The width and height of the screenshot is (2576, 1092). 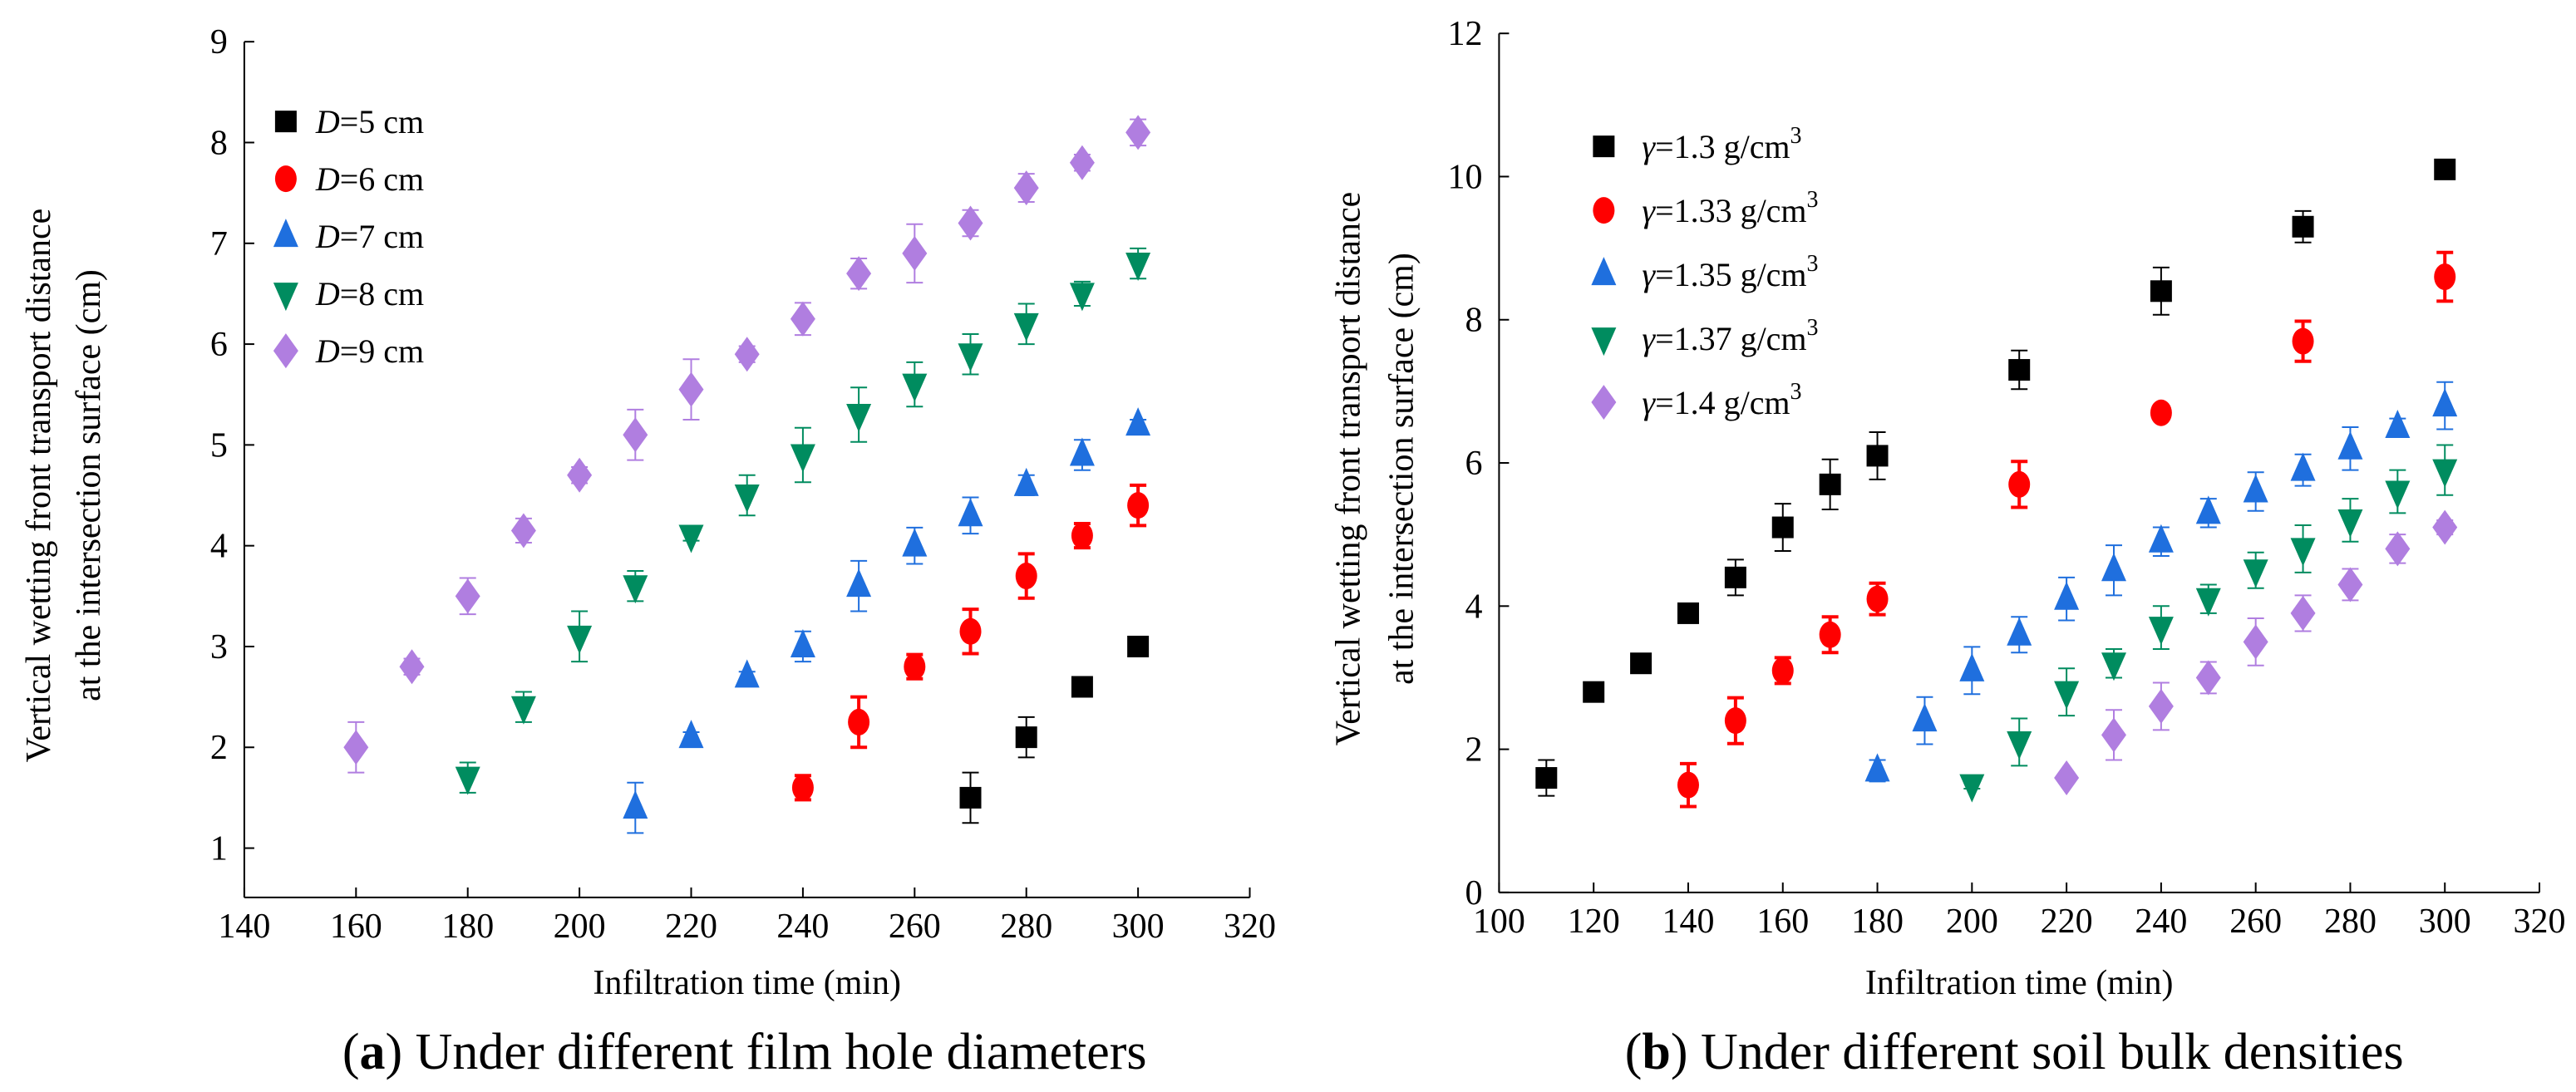 I want to click on x-tick-label: 220, so click(x=2067, y=922).